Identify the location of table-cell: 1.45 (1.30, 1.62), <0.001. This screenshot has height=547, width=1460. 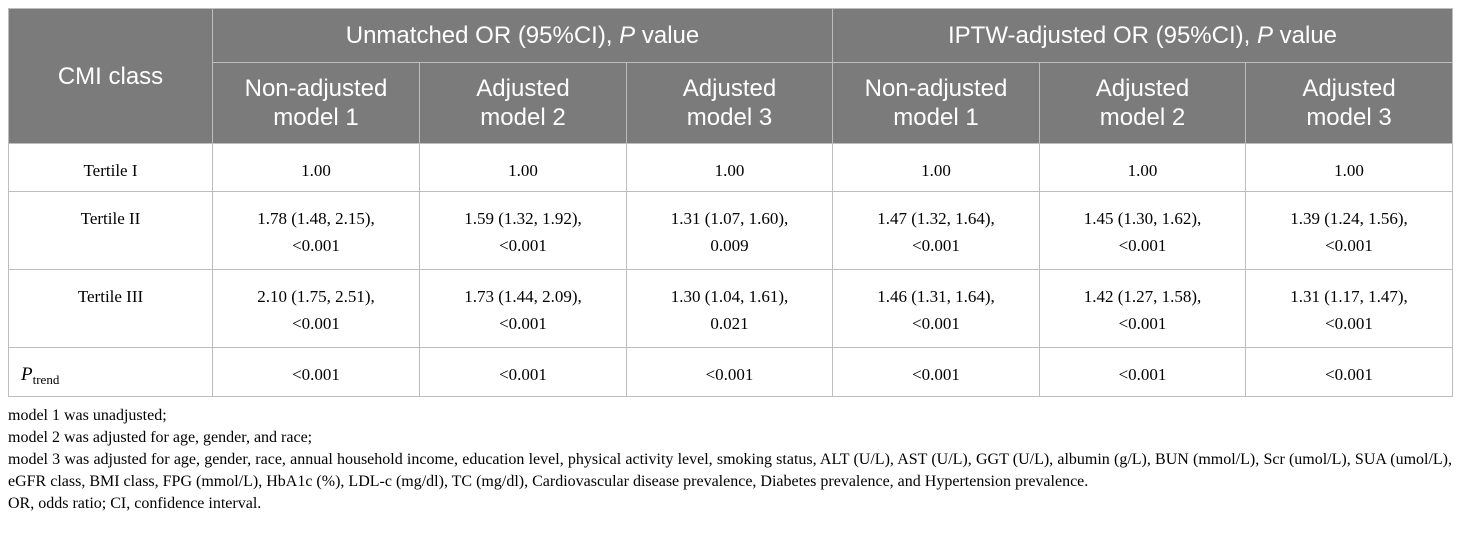
(1142, 230).